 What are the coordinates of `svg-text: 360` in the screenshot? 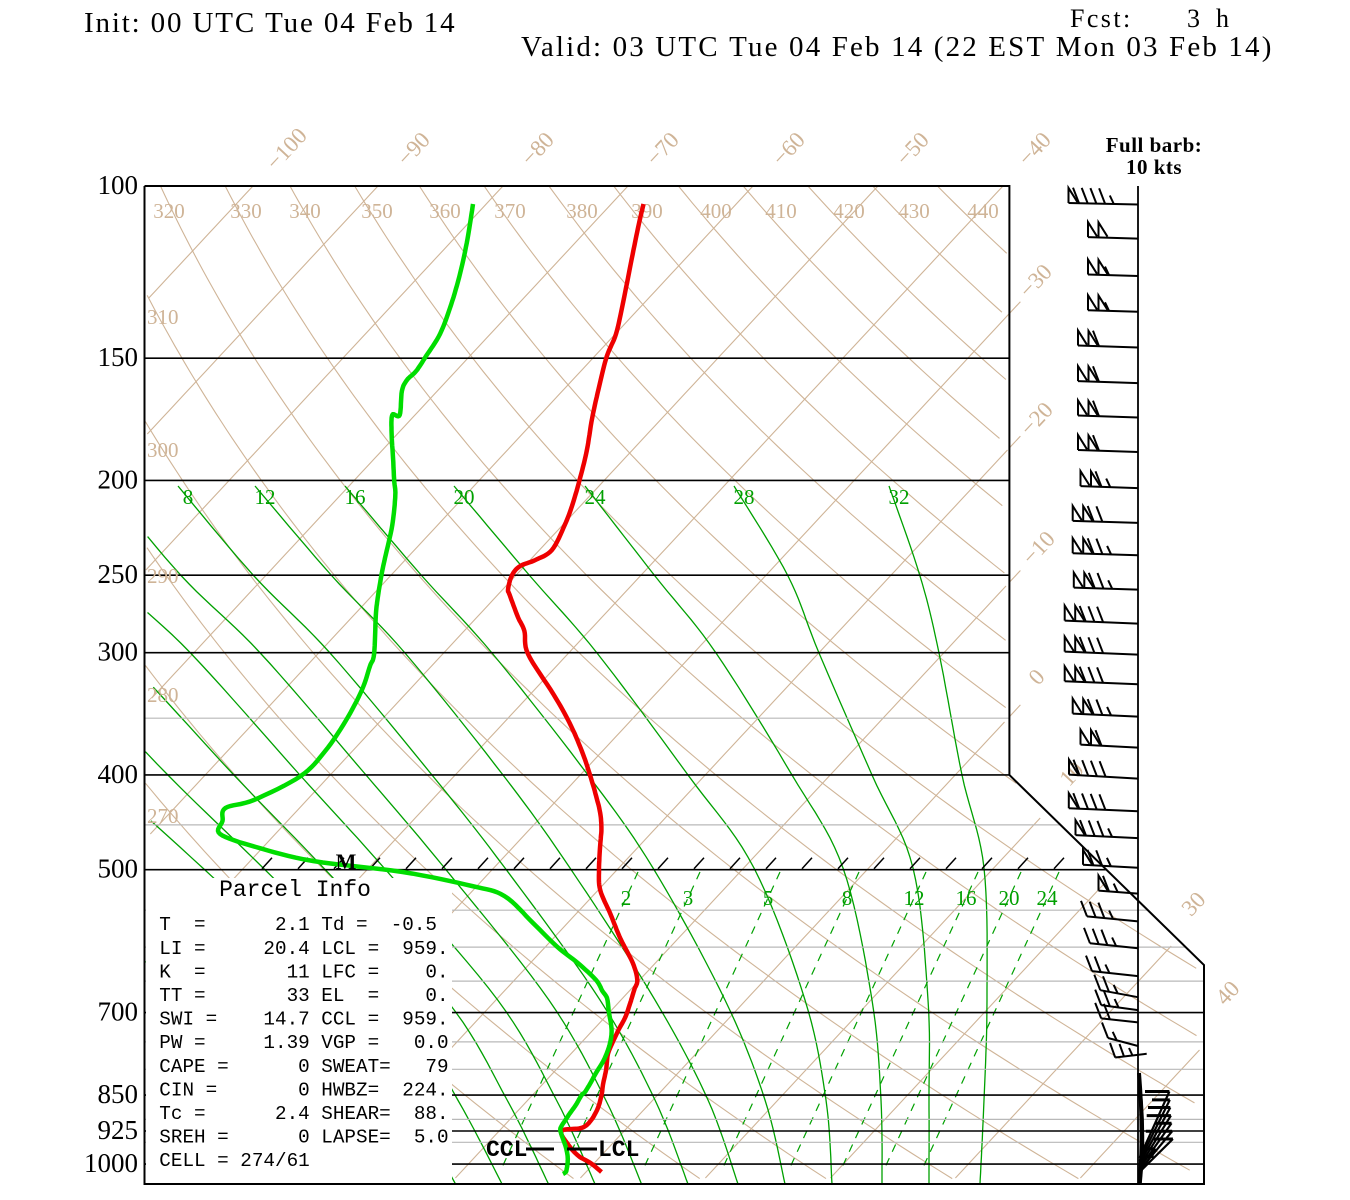 It's located at (445, 211).